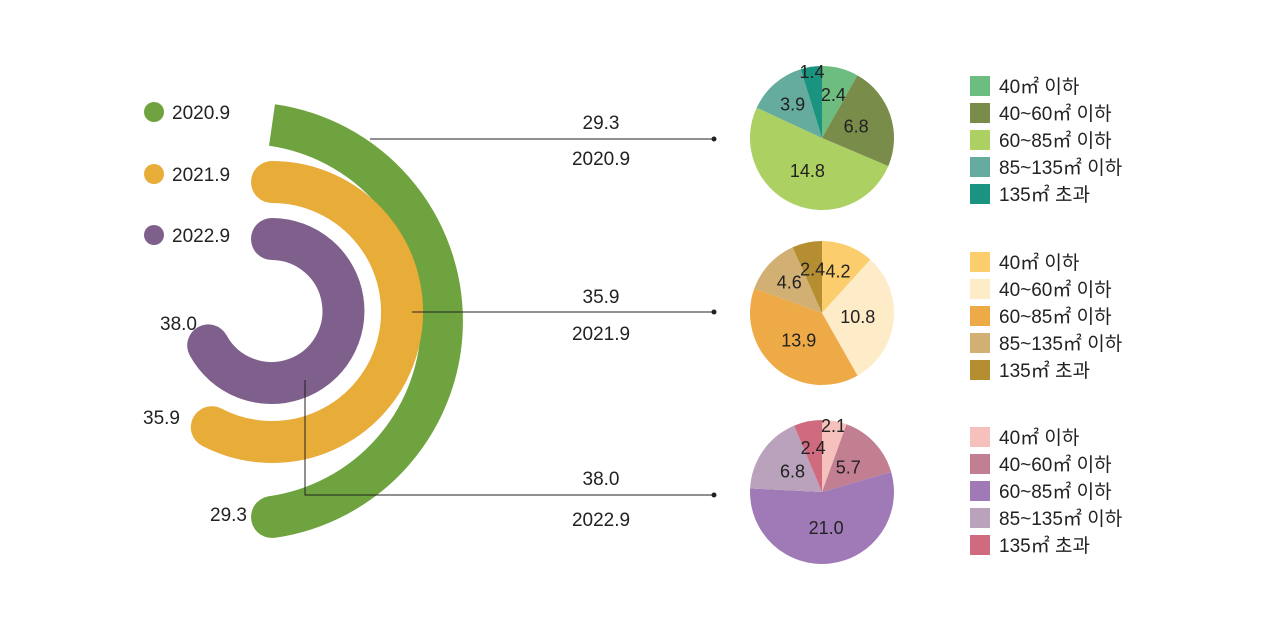 This screenshot has height=624, width=1280. I want to click on pie-0-slice-2-label: 14.8, so click(807, 171).